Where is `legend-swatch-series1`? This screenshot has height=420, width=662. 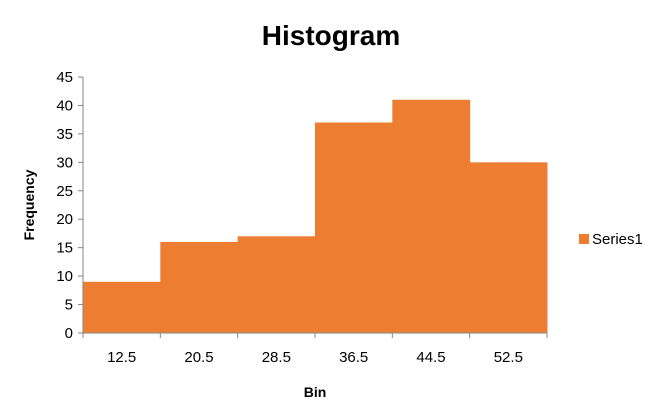 legend-swatch-series1 is located at coordinates (584, 239).